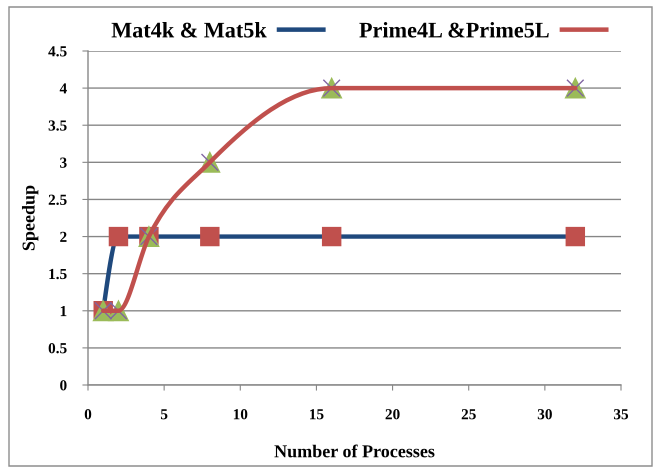  What do you see at coordinates (621, 414) in the screenshot?
I see `x-tick-label: 35` at bounding box center [621, 414].